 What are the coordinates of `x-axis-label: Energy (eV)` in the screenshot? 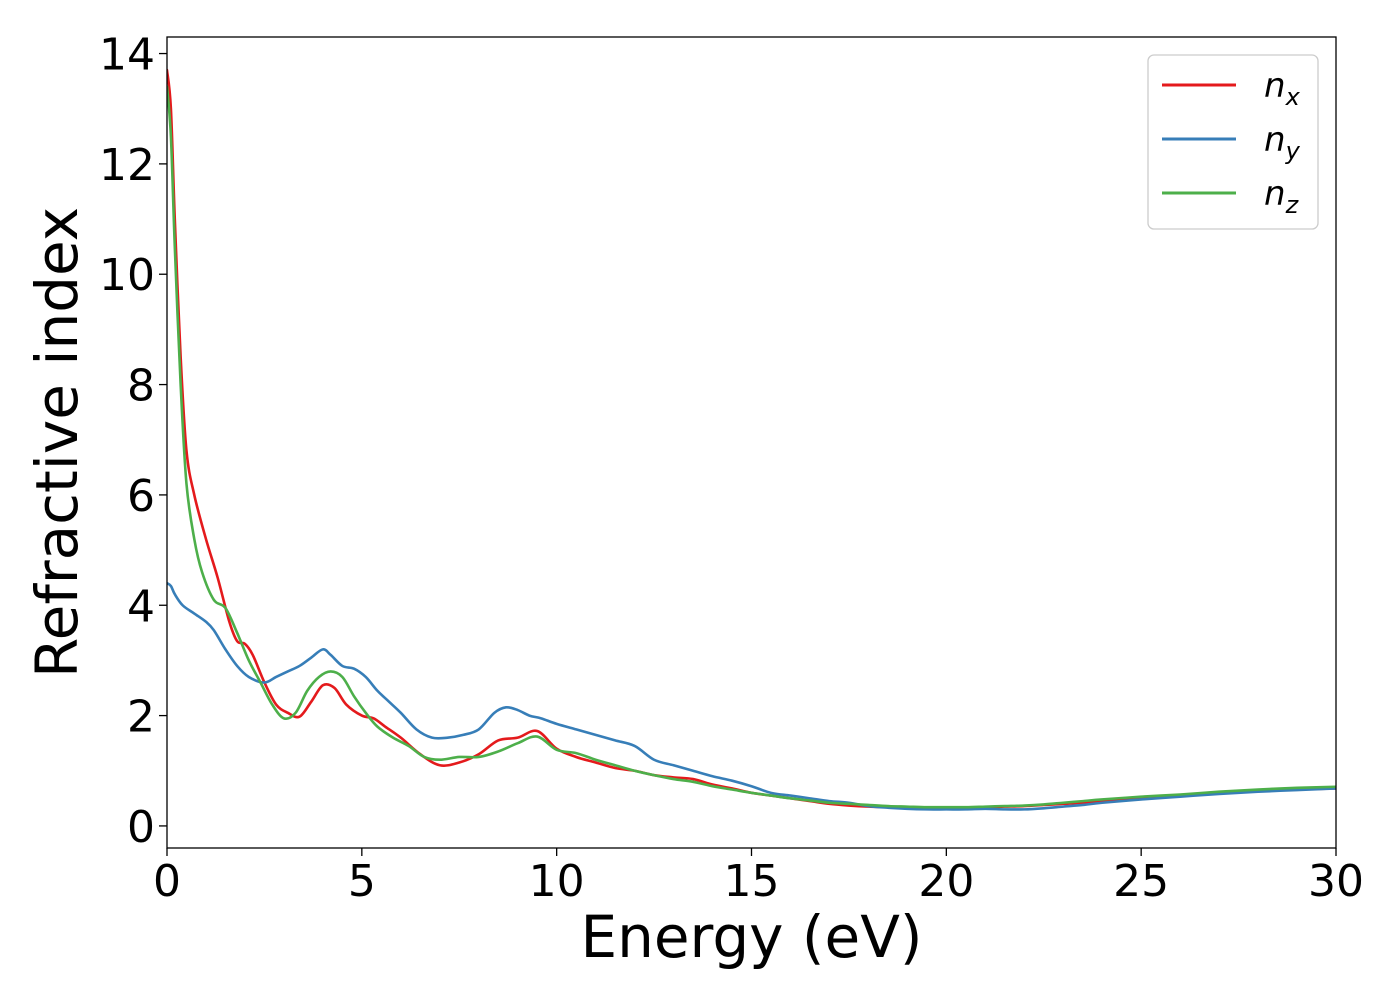 It's located at (751, 937).